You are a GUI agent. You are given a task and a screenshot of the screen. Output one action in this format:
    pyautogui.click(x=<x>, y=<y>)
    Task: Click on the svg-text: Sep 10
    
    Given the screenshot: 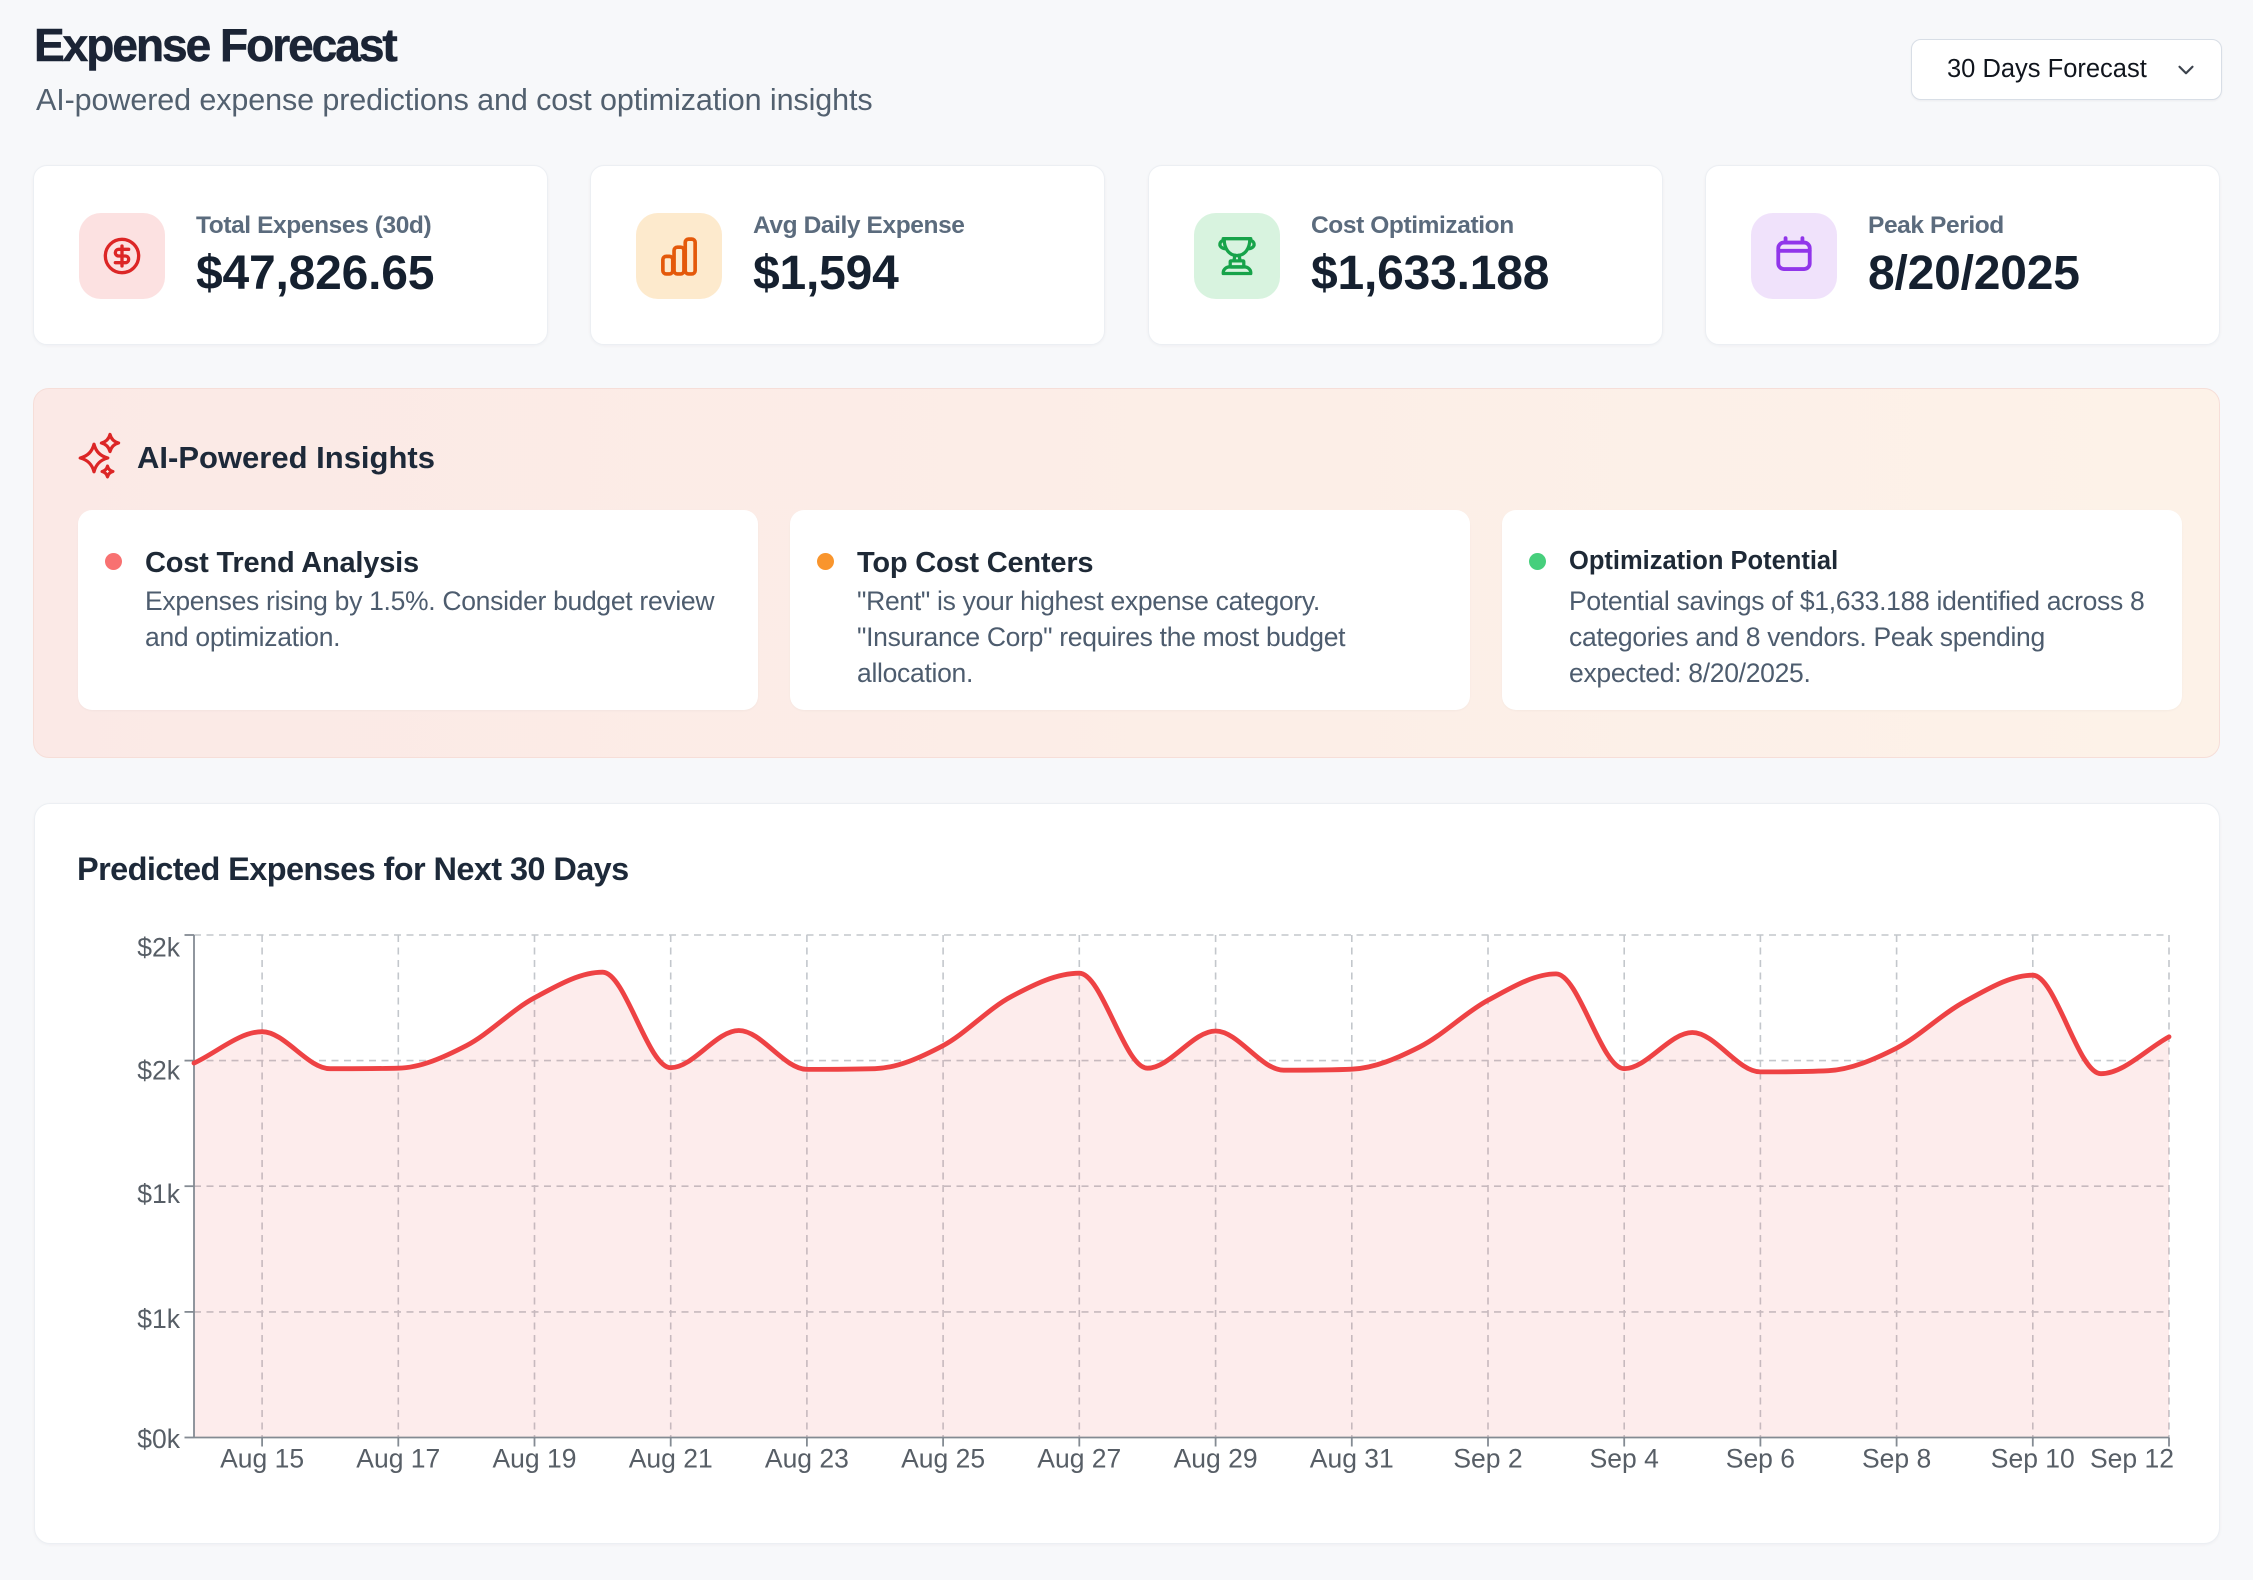 What is the action you would take?
    pyautogui.click(x=2033, y=1459)
    